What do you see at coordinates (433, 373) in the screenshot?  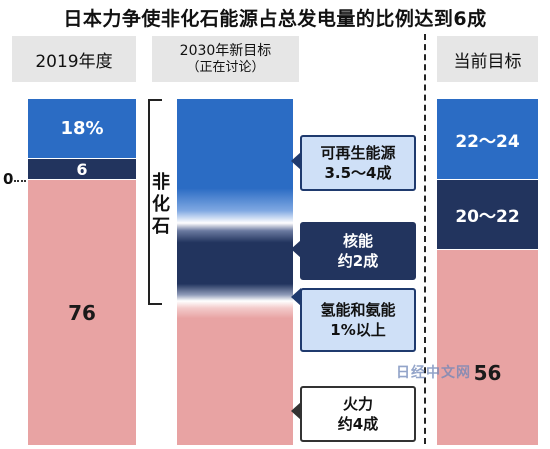 I see `watermark-logo: 日经中文网` at bounding box center [433, 373].